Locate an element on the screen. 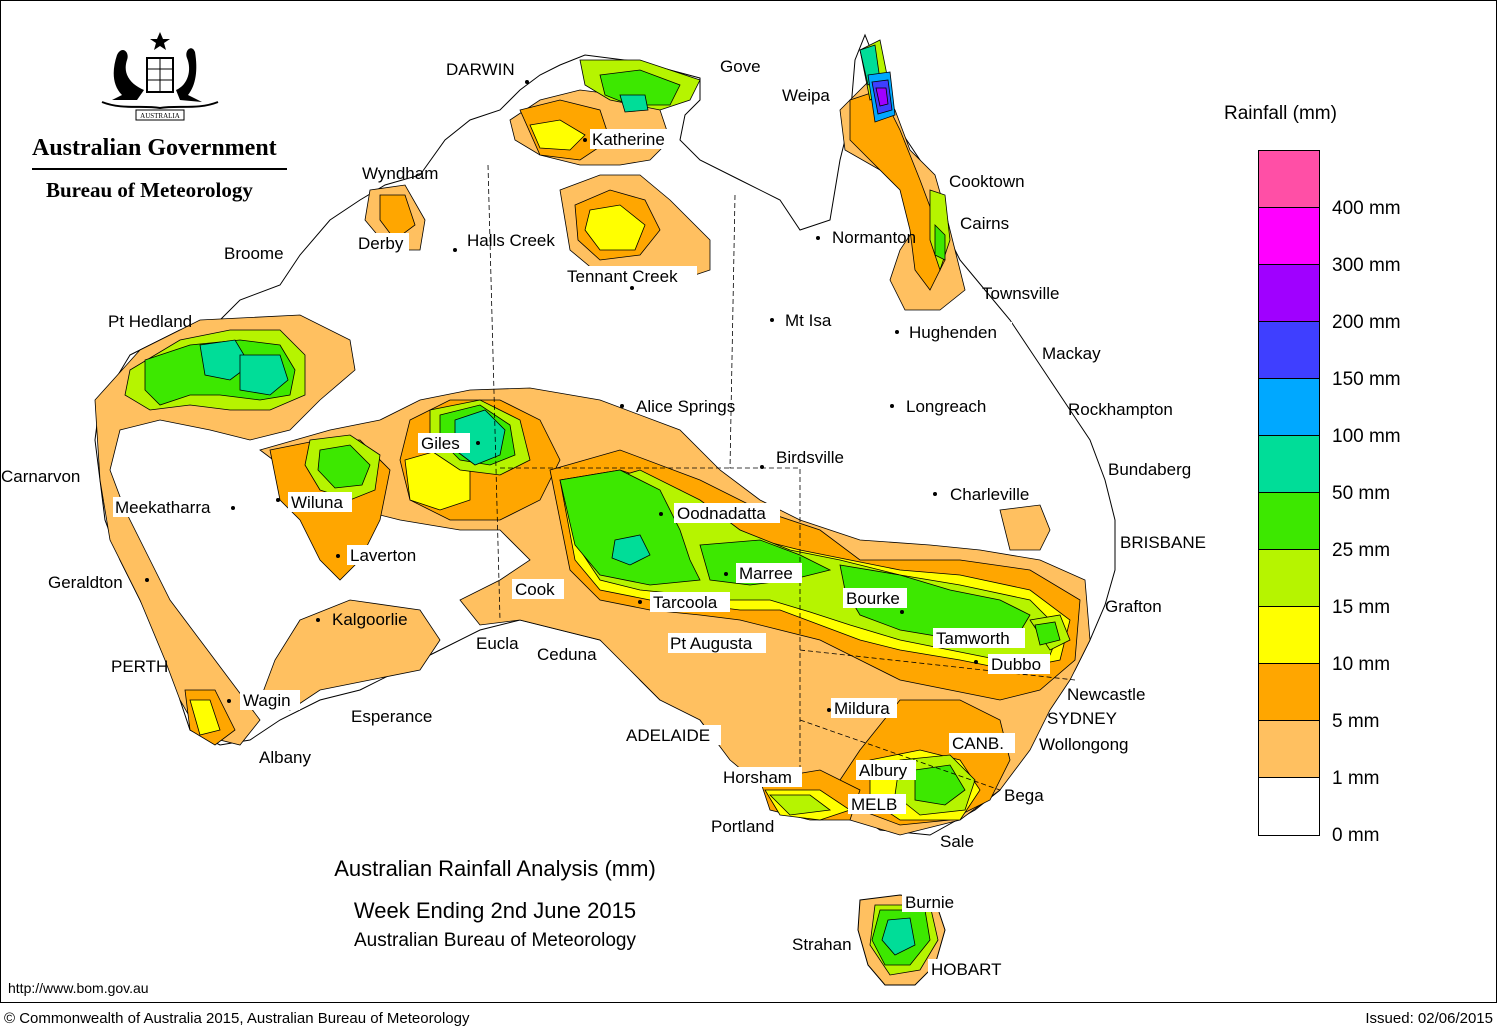 This screenshot has width=1499, height=1029. place-cairns: Cairns is located at coordinates (984, 223).